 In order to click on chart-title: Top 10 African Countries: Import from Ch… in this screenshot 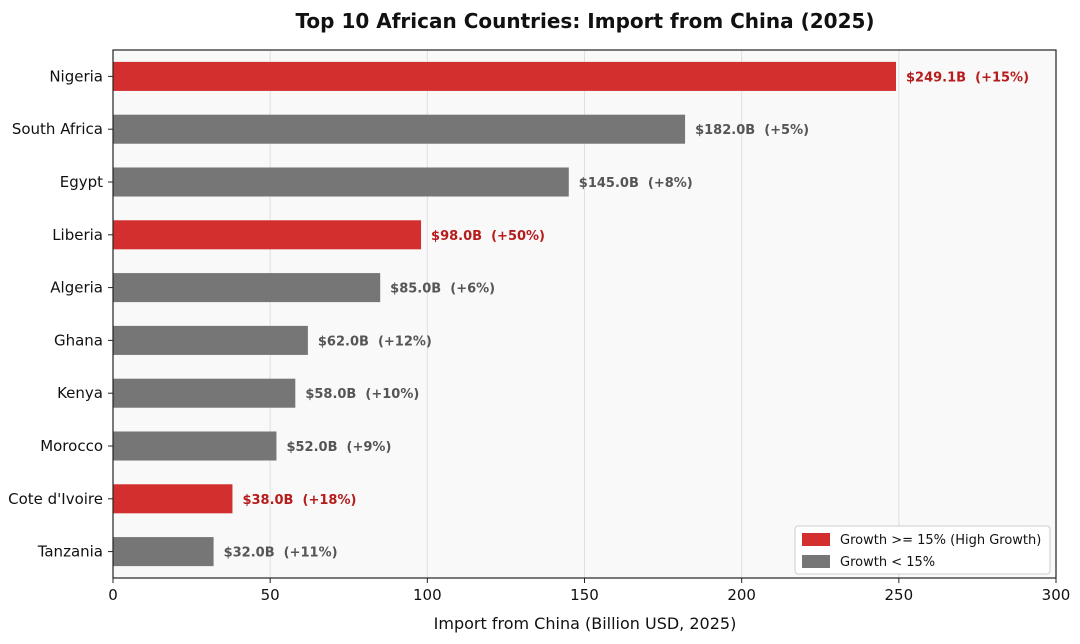, I will do `click(584, 21)`.